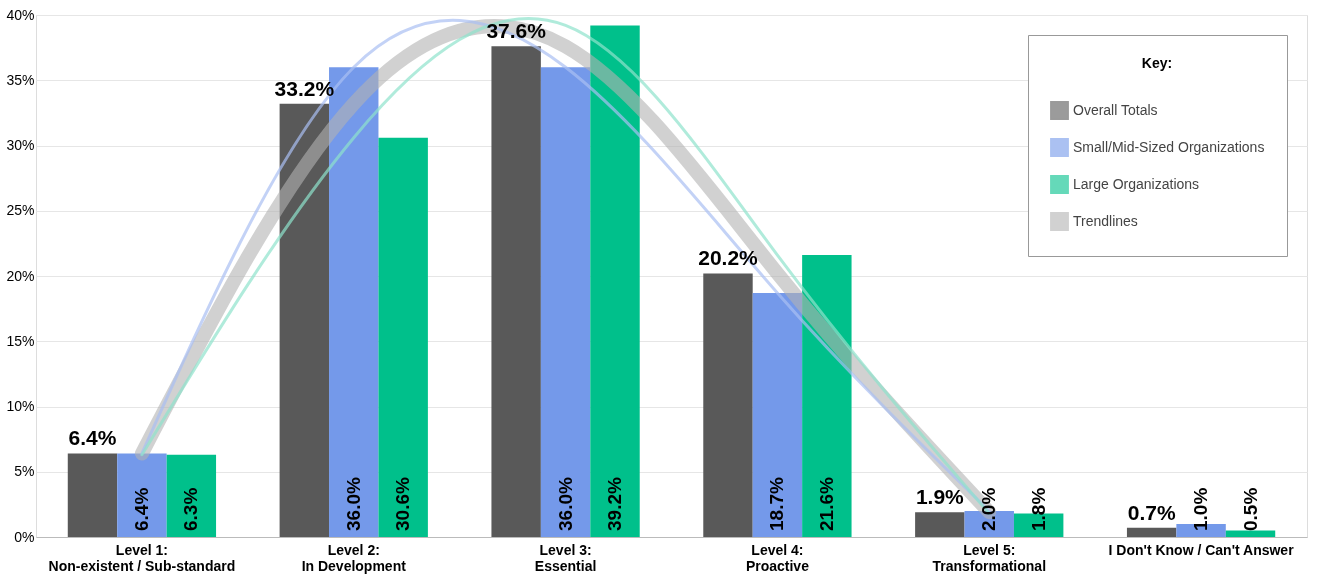  What do you see at coordinates (615, 504) in the screenshot?
I see `data-label: 39.2%` at bounding box center [615, 504].